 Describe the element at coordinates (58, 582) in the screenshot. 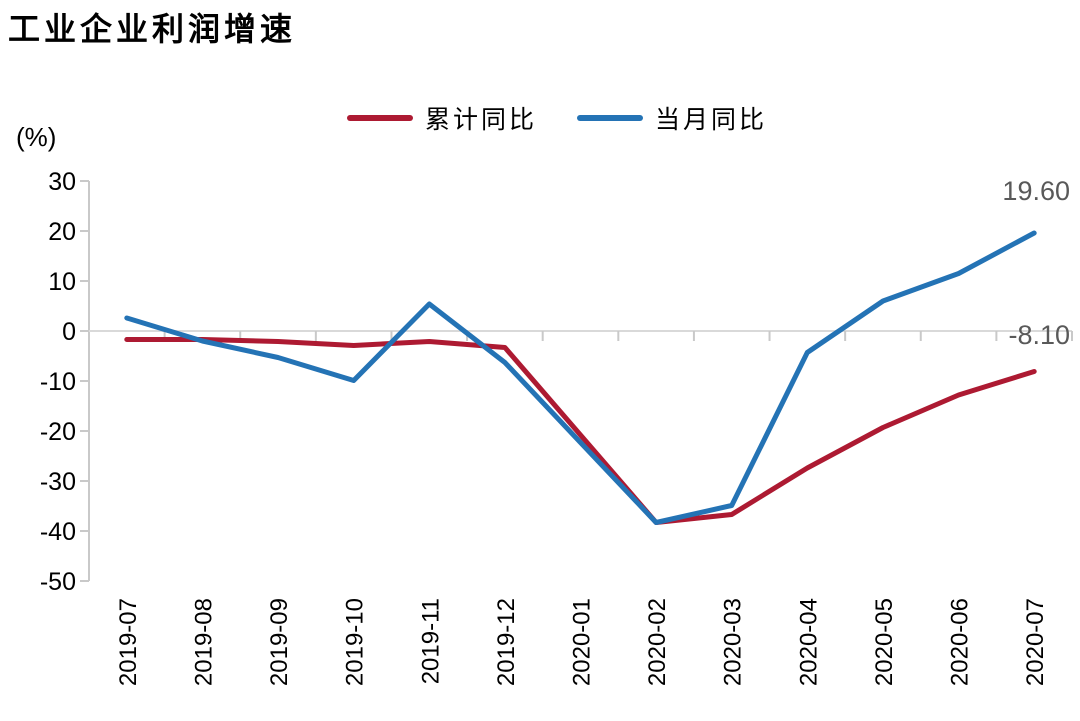

I see `y-tick-label: -50` at that location.